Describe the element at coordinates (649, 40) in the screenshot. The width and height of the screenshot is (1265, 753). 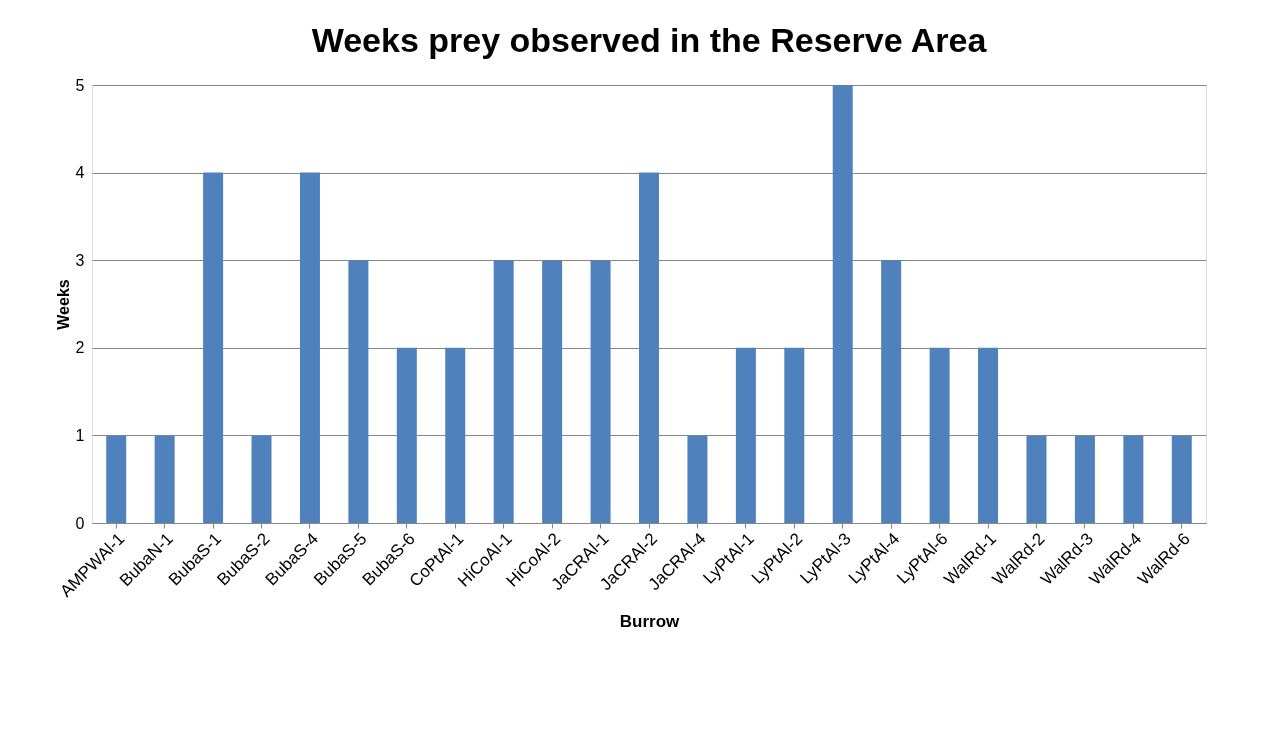
I see `chart-title: Weeks prey observed in the Reserve Area` at that location.